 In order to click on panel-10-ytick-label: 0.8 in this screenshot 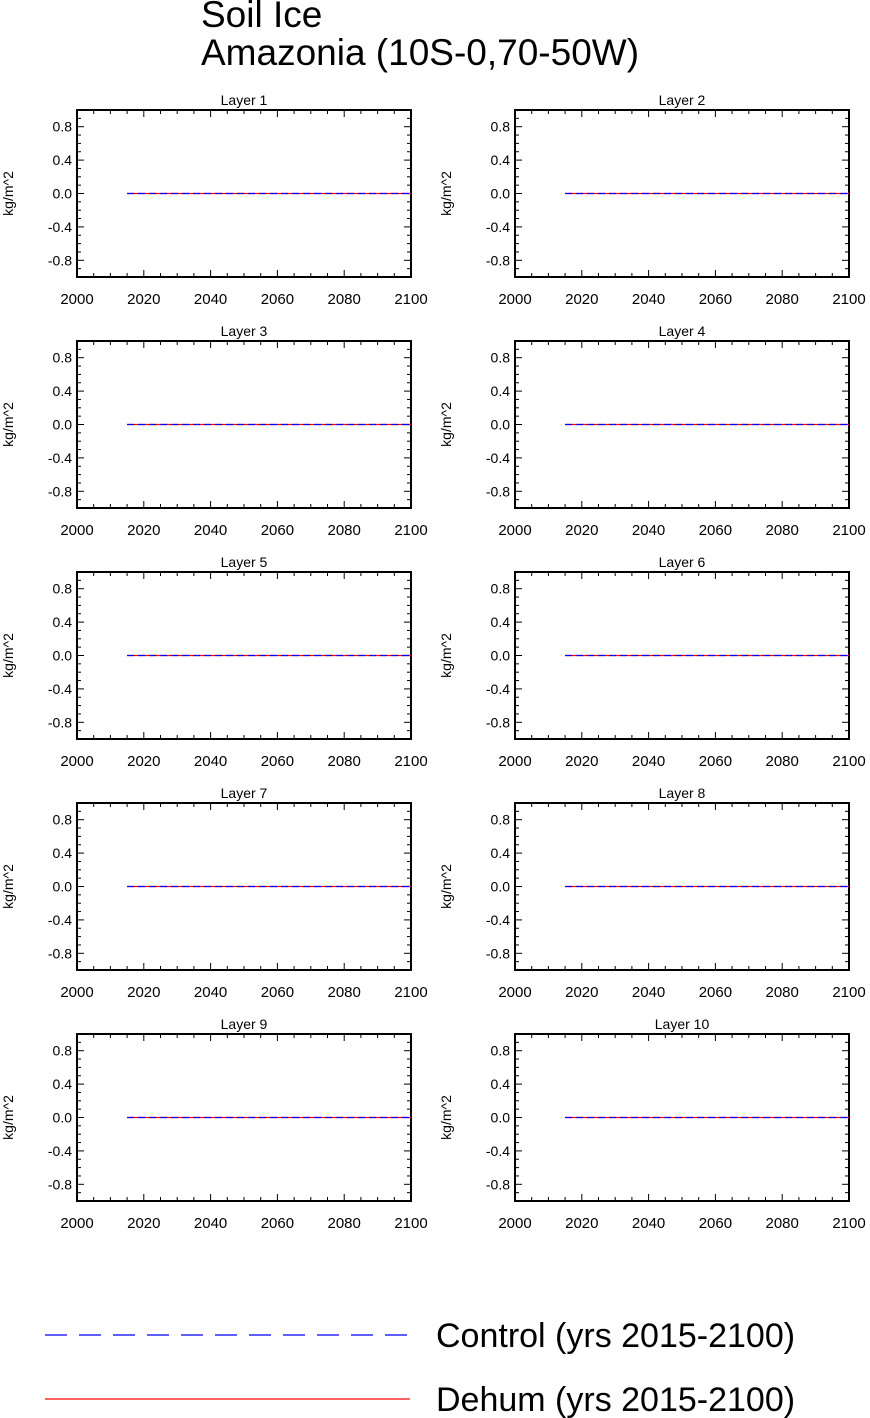, I will do `click(501, 1051)`.